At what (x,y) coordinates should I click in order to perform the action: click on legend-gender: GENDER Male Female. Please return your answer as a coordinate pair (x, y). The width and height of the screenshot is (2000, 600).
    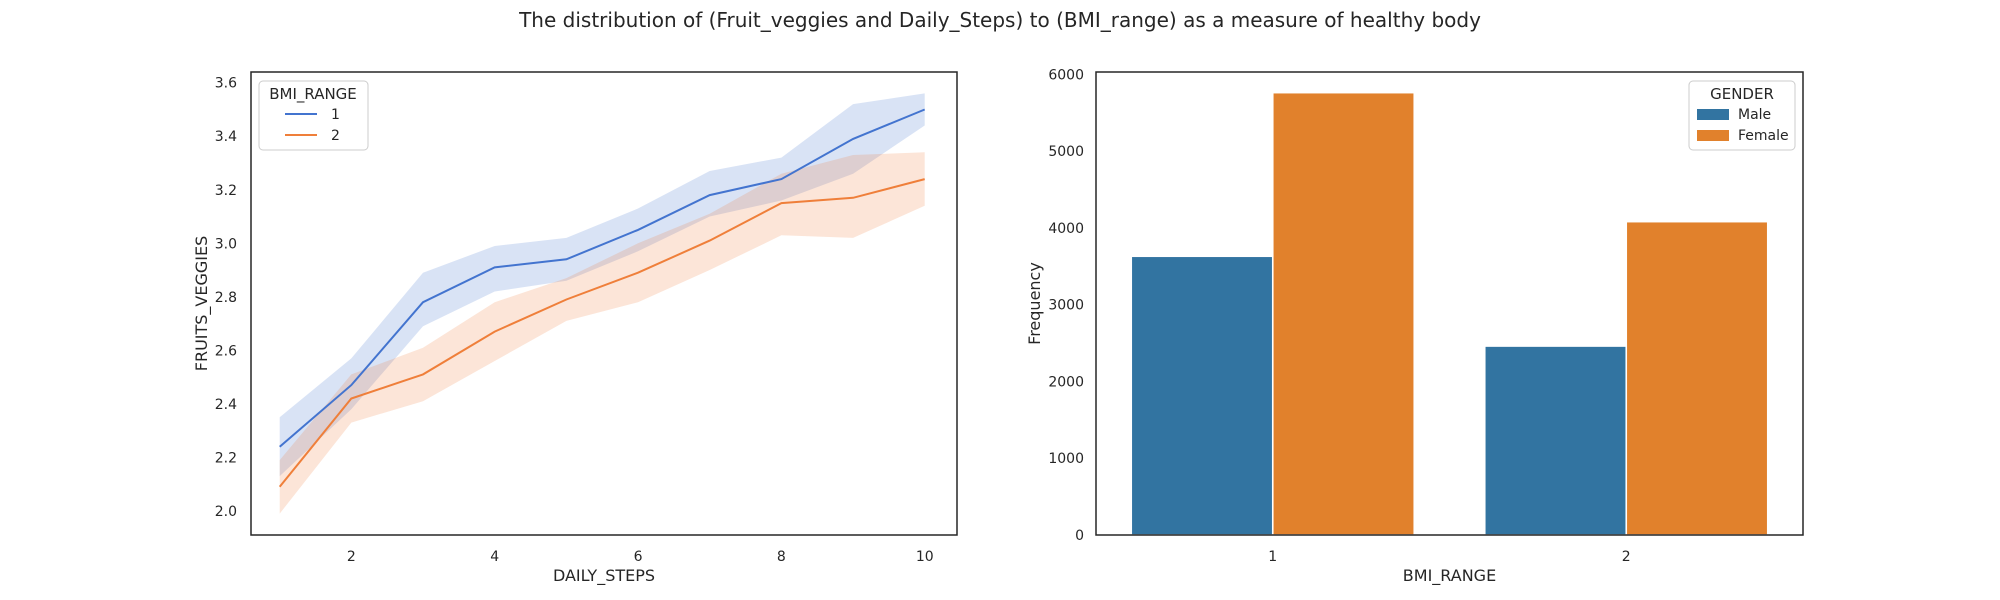
    Looking at the image, I should click on (1742, 115).